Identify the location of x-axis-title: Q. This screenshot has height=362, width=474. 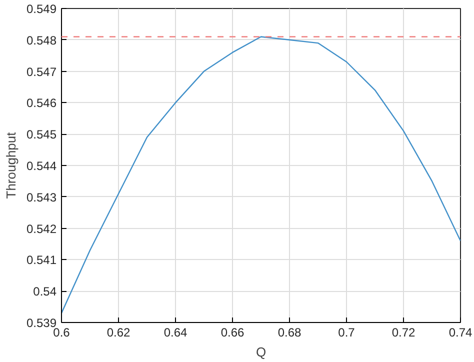
(261, 352).